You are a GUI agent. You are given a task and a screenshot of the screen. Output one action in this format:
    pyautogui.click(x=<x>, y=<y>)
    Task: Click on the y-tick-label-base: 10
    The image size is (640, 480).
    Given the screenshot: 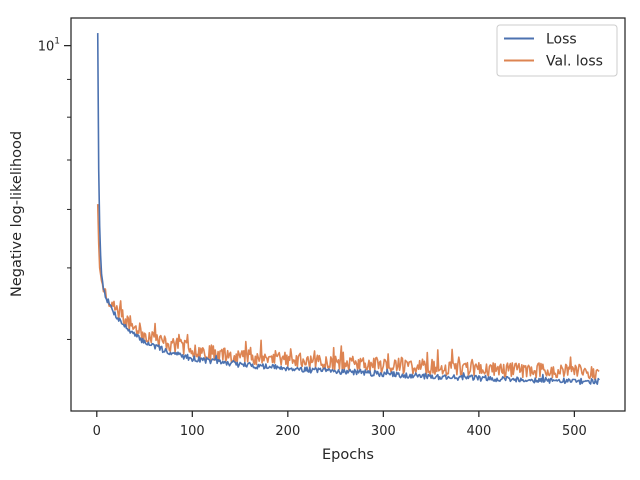 What is the action you would take?
    pyautogui.click(x=46, y=46)
    